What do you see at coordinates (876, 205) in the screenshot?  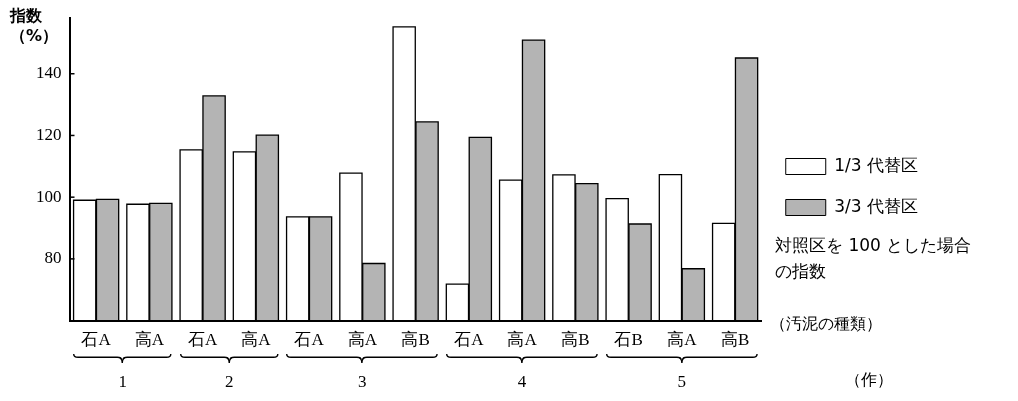 I see `legend-label: 3/3 代替区` at bounding box center [876, 205].